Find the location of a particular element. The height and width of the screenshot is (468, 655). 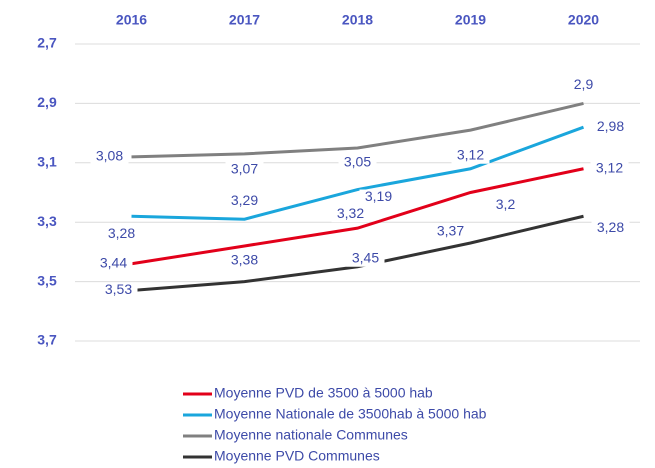

data-label: 3,08 is located at coordinates (109, 156).